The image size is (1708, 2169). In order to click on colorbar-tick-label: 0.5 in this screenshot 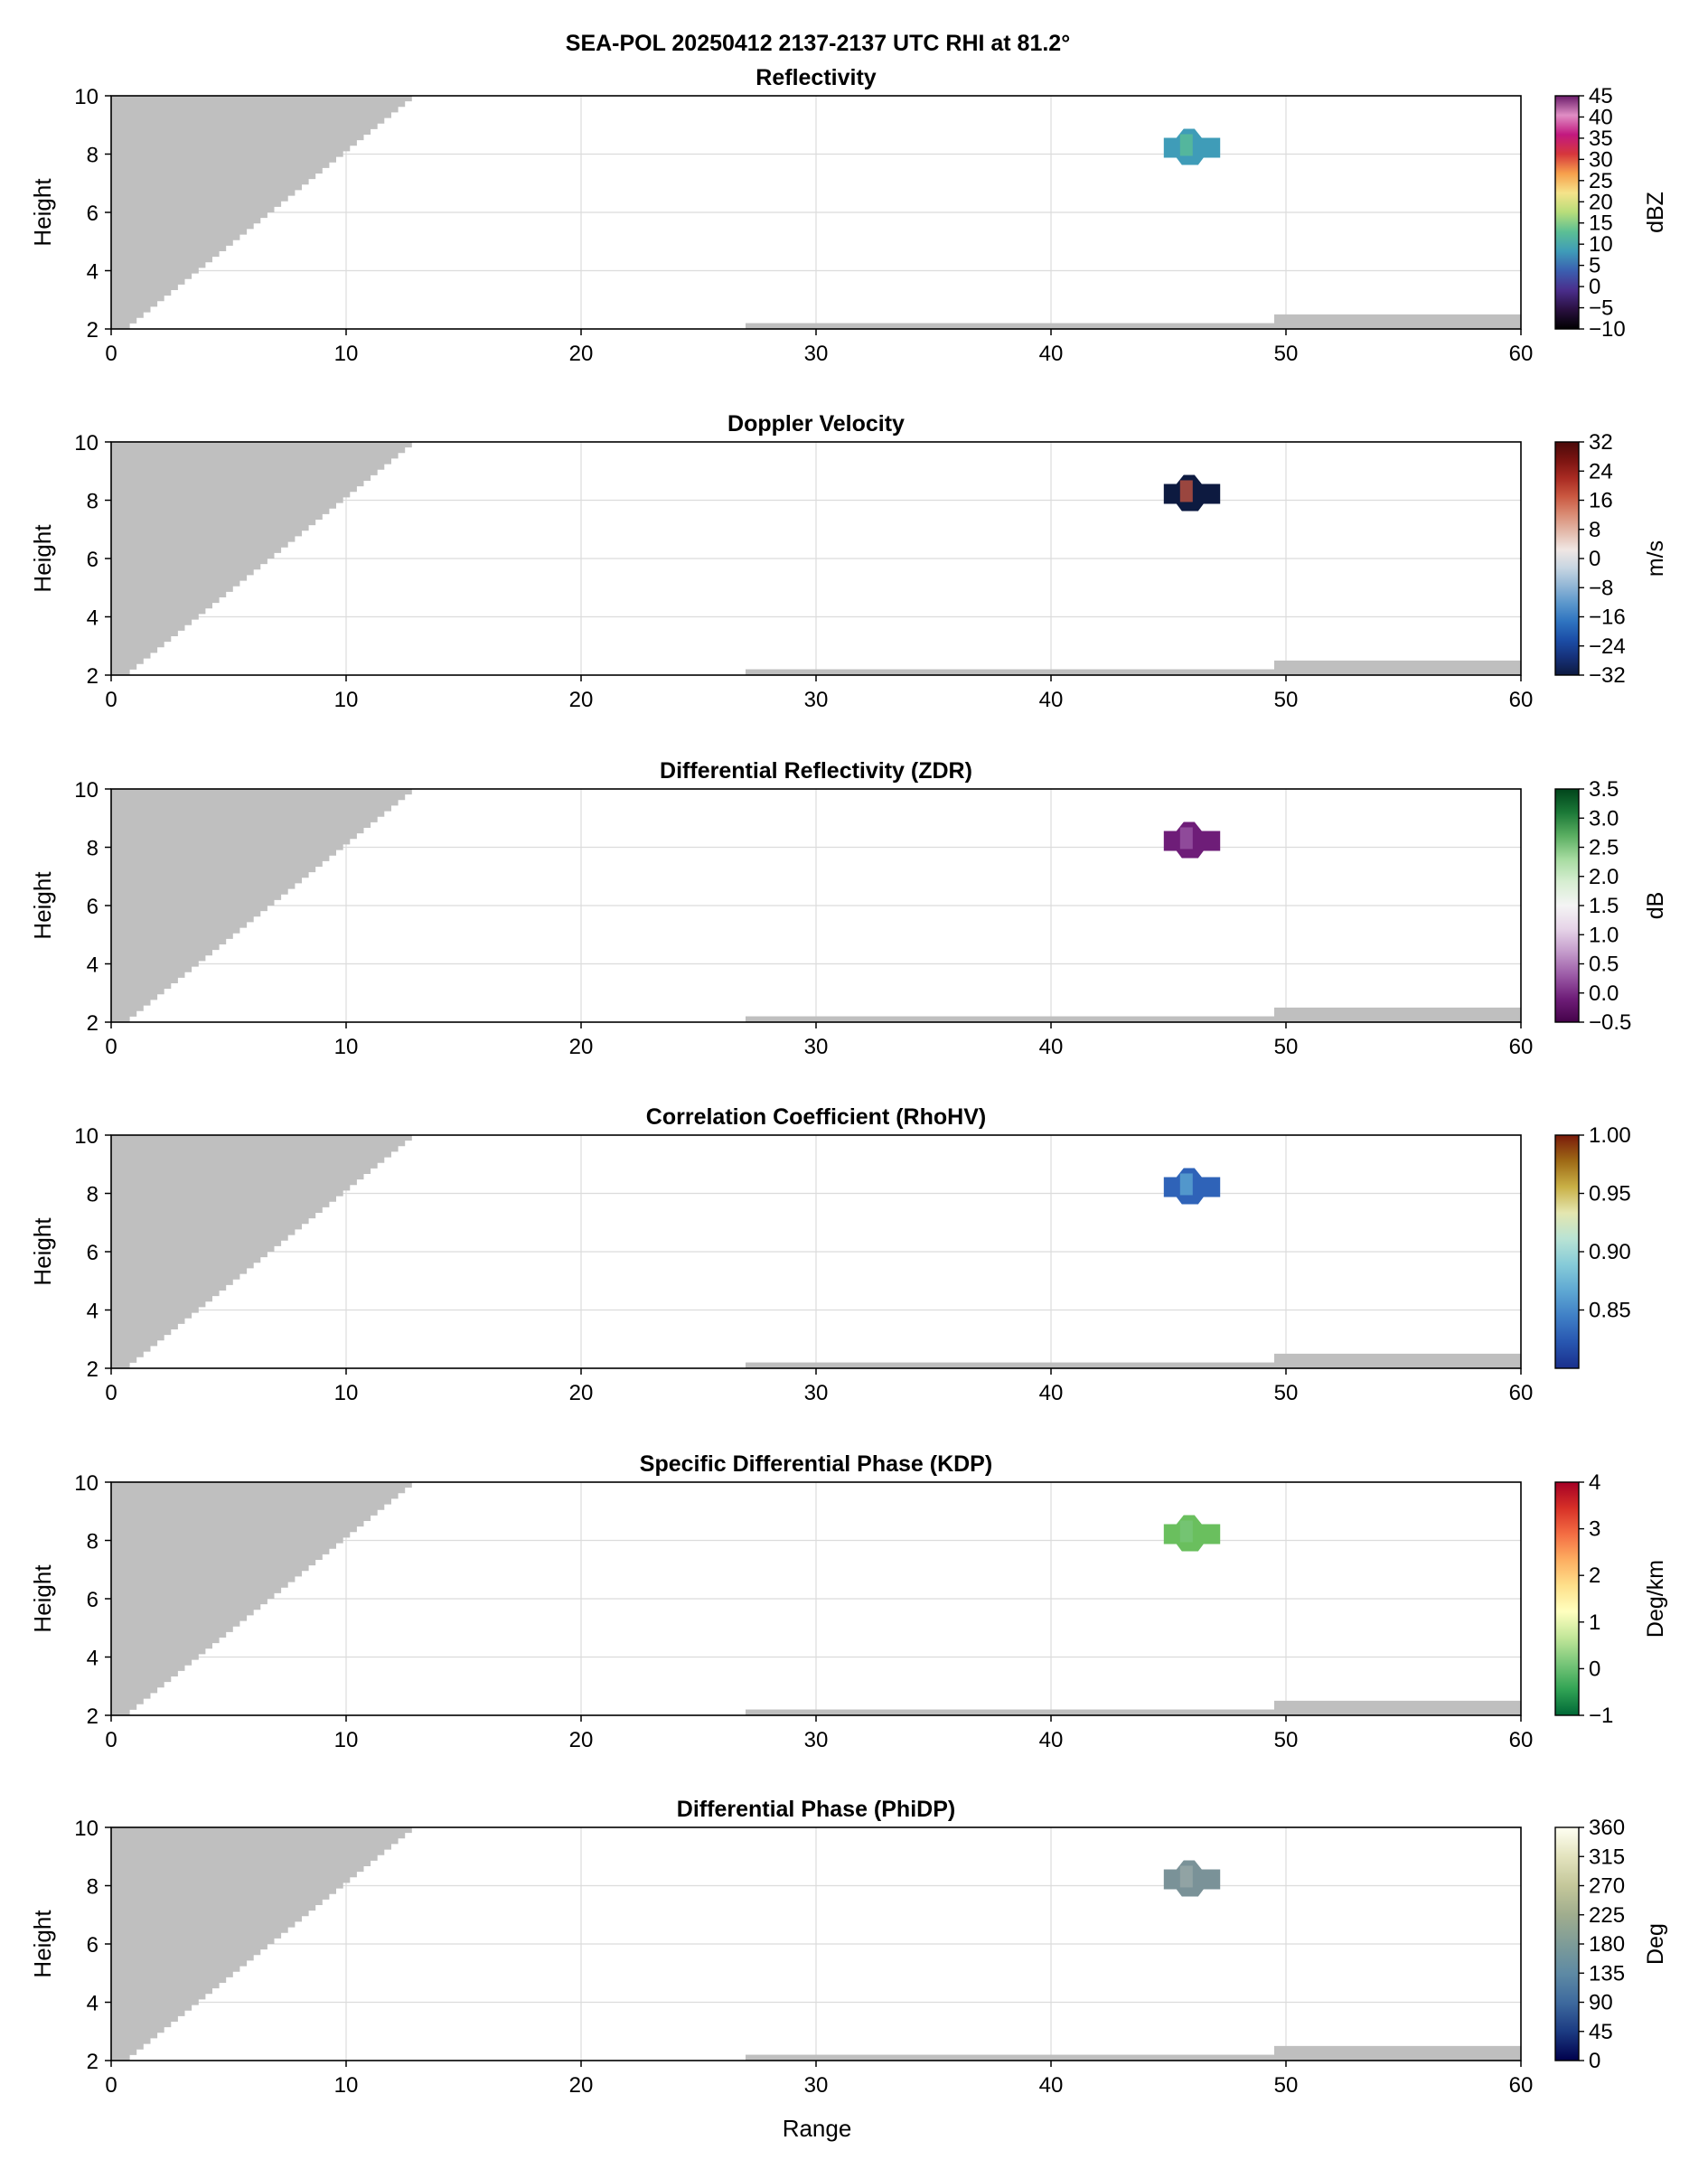, I will do `click(1604, 965)`.